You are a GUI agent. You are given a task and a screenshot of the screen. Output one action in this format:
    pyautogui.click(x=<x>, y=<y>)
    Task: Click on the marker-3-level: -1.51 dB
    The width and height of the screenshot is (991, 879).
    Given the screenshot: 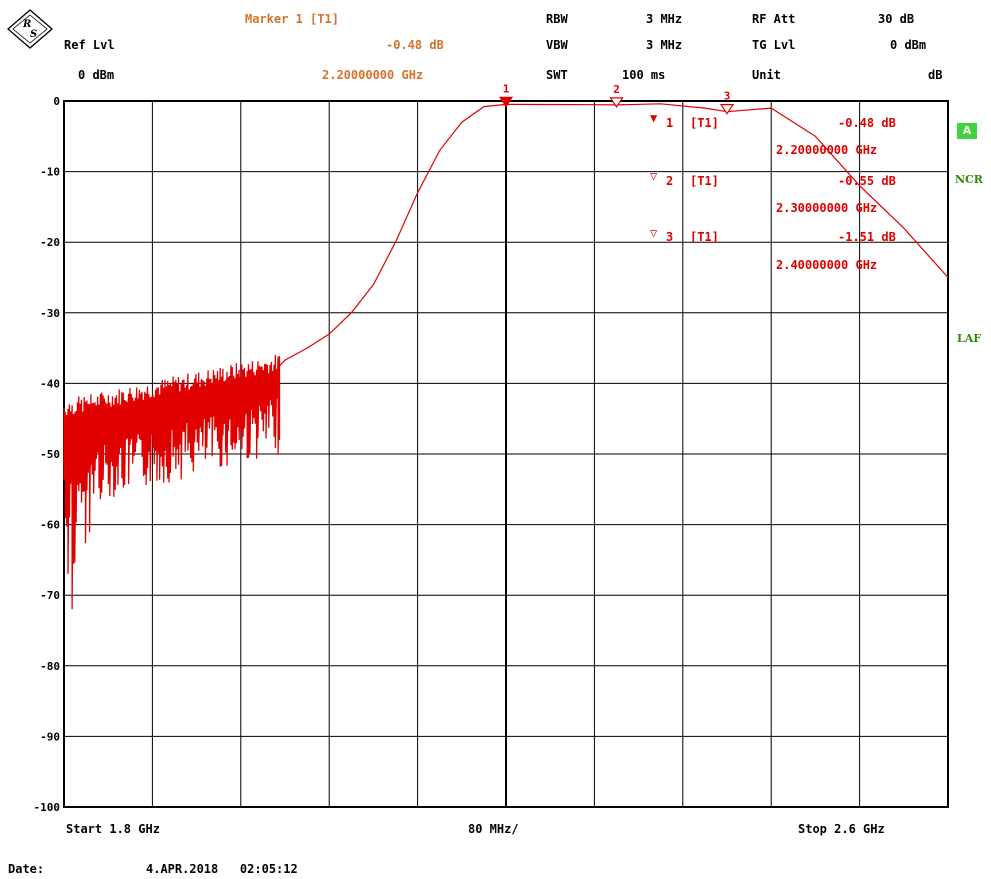 What is the action you would take?
    pyautogui.click(x=867, y=237)
    